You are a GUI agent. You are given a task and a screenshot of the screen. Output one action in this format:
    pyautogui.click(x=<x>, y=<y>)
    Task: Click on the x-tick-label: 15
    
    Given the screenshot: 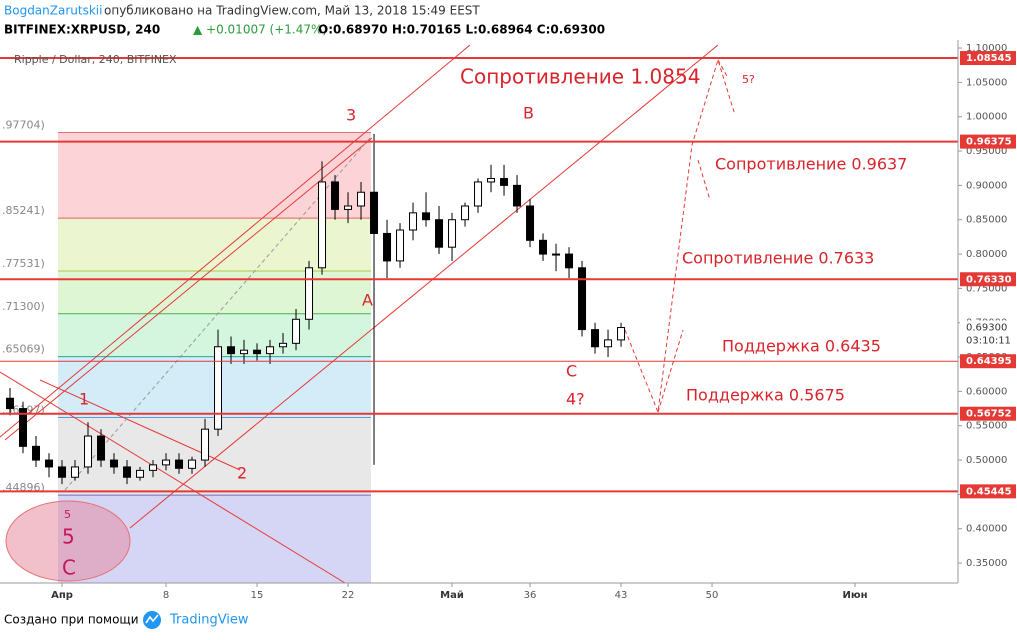 What is the action you would take?
    pyautogui.click(x=257, y=595)
    